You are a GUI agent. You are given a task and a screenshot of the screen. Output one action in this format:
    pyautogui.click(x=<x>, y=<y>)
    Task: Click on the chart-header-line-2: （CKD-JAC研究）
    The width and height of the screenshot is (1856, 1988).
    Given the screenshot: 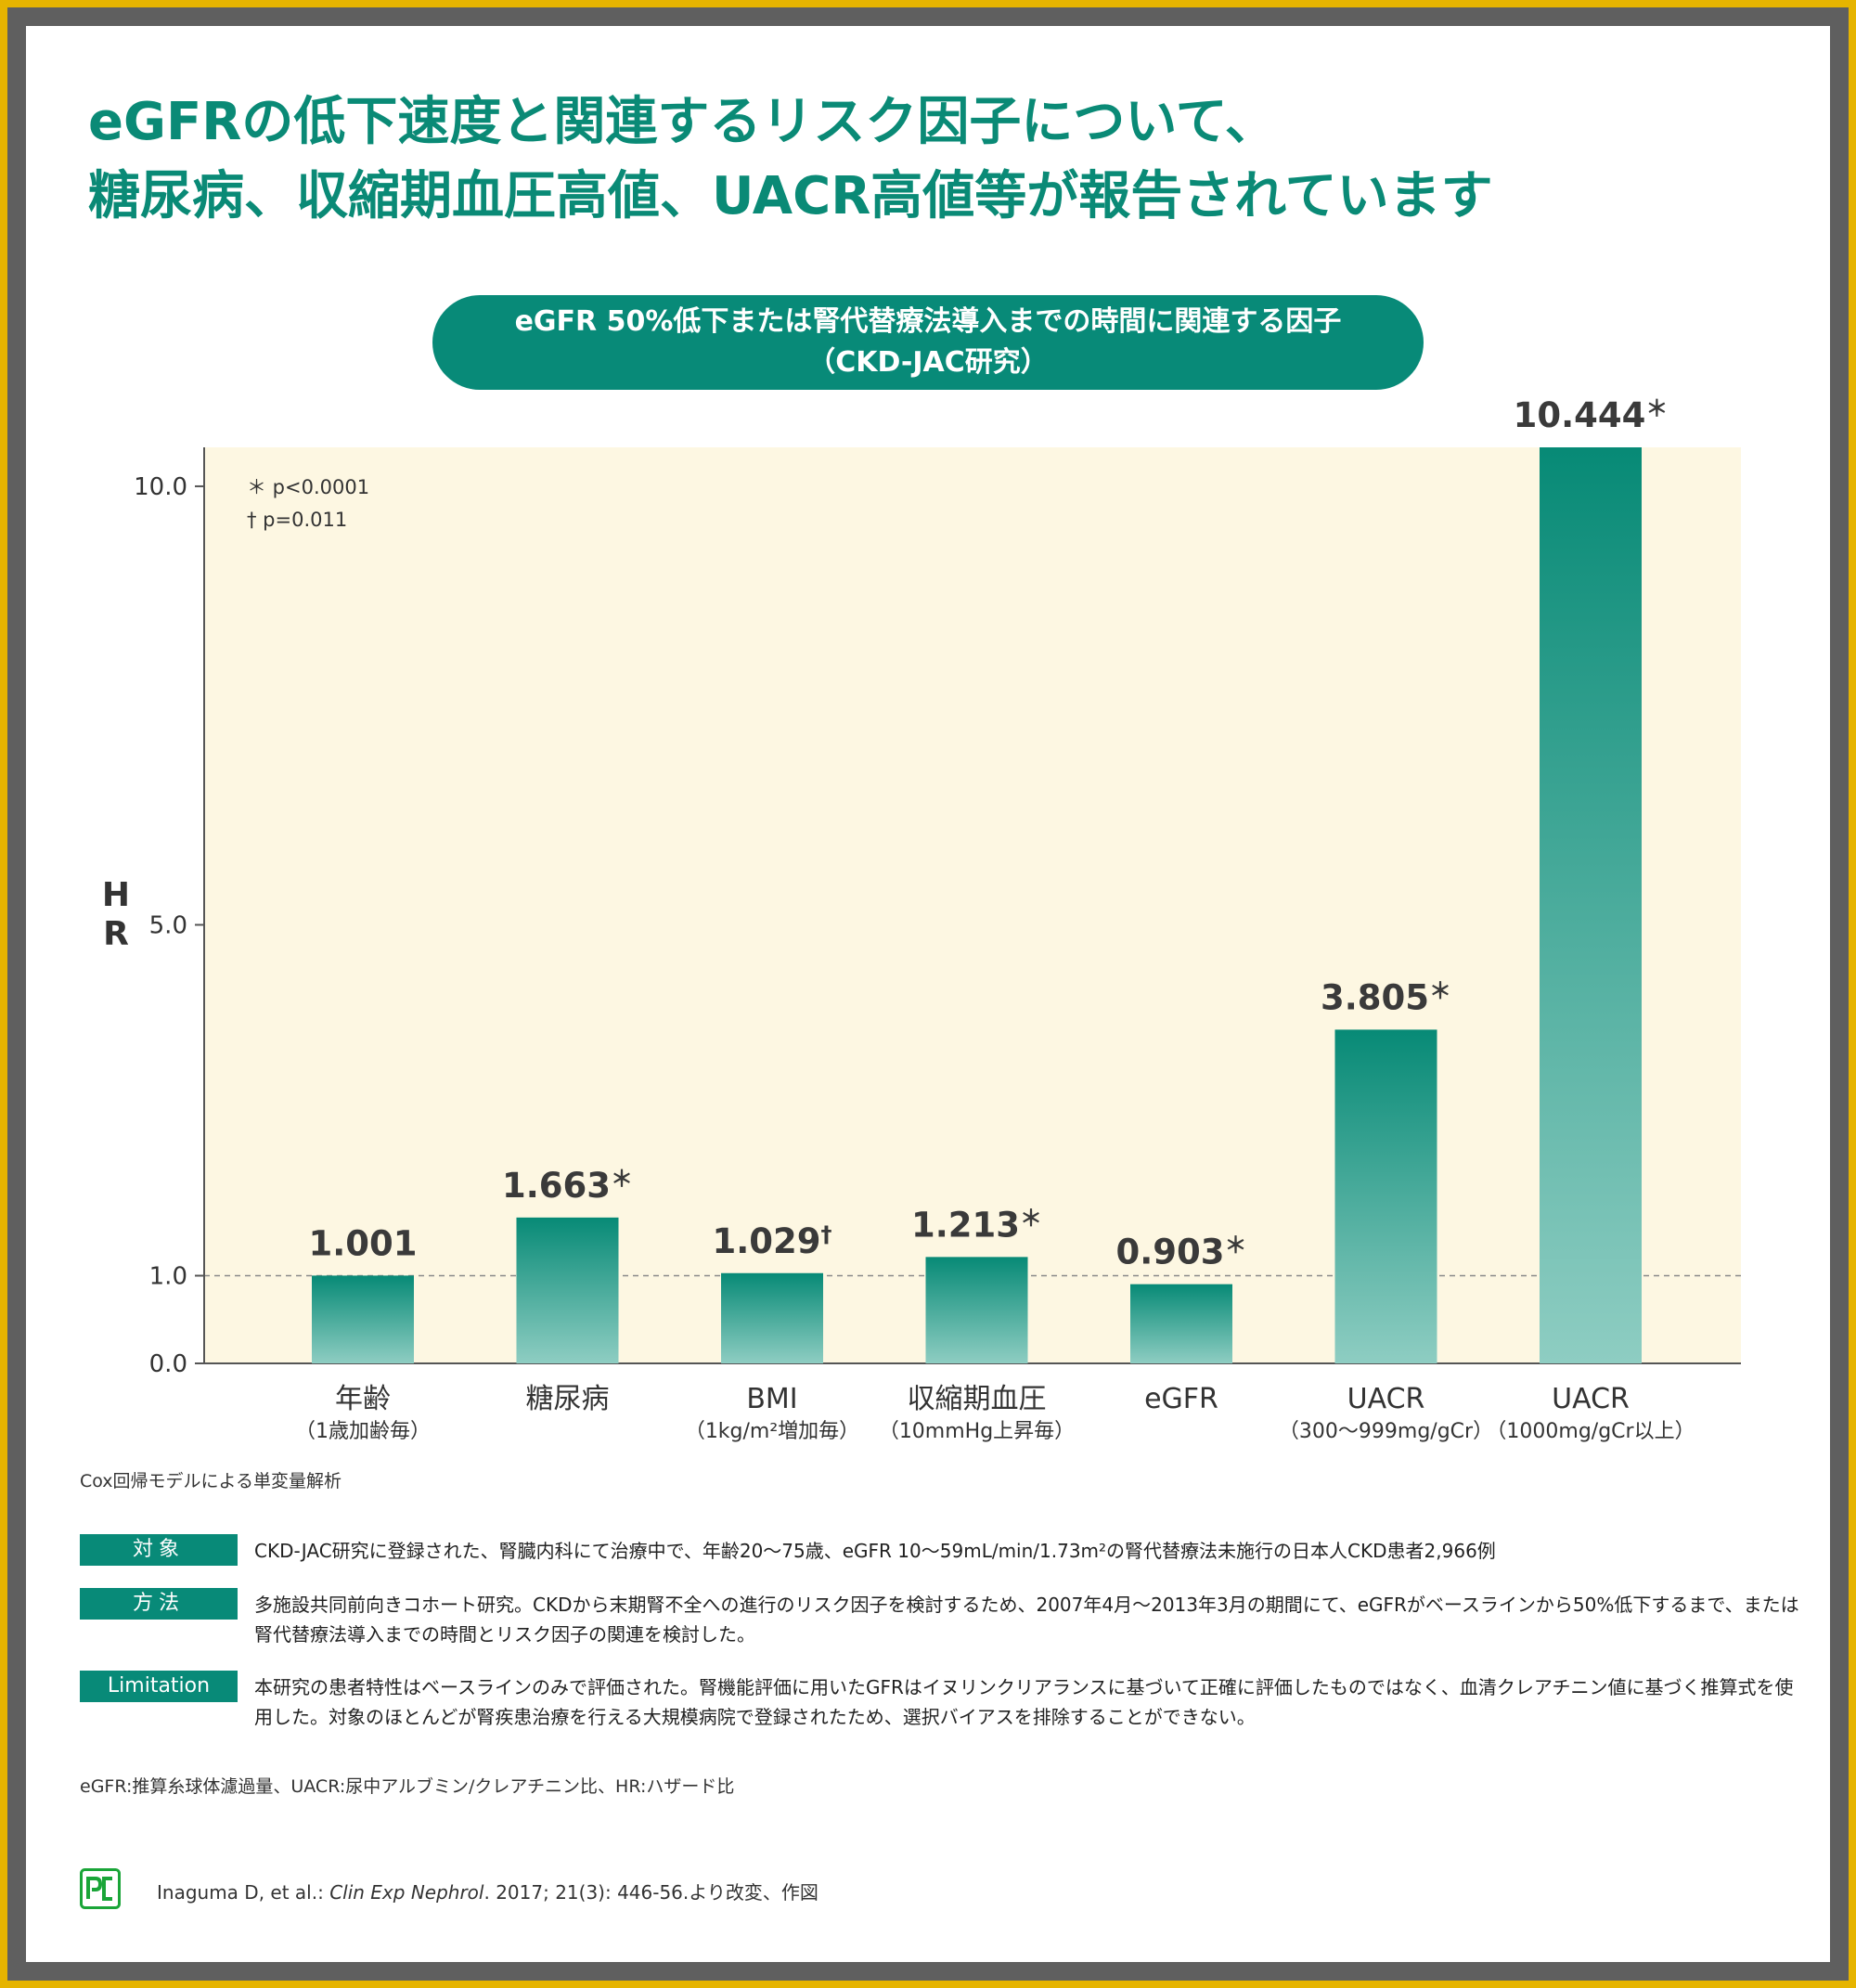 What is the action you would take?
    pyautogui.click(x=928, y=362)
    